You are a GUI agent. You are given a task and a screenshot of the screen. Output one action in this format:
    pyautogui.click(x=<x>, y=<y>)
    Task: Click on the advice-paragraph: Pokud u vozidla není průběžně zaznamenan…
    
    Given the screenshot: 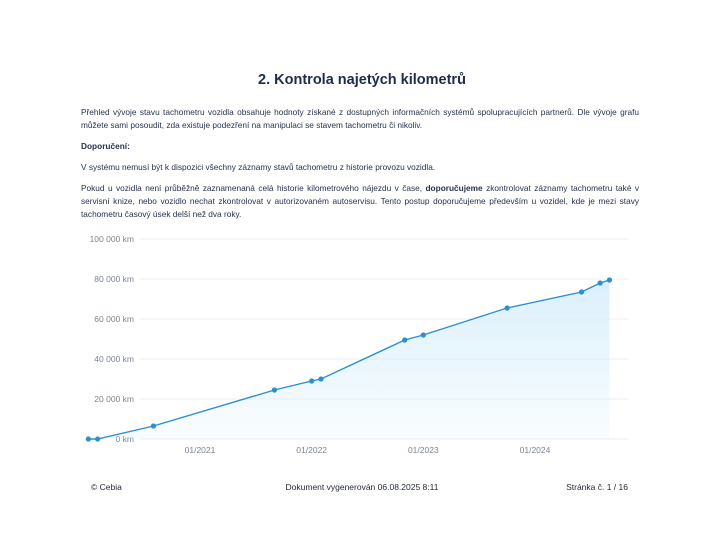 What is the action you would take?
    pyautogui.click(x=360, y=201)
    